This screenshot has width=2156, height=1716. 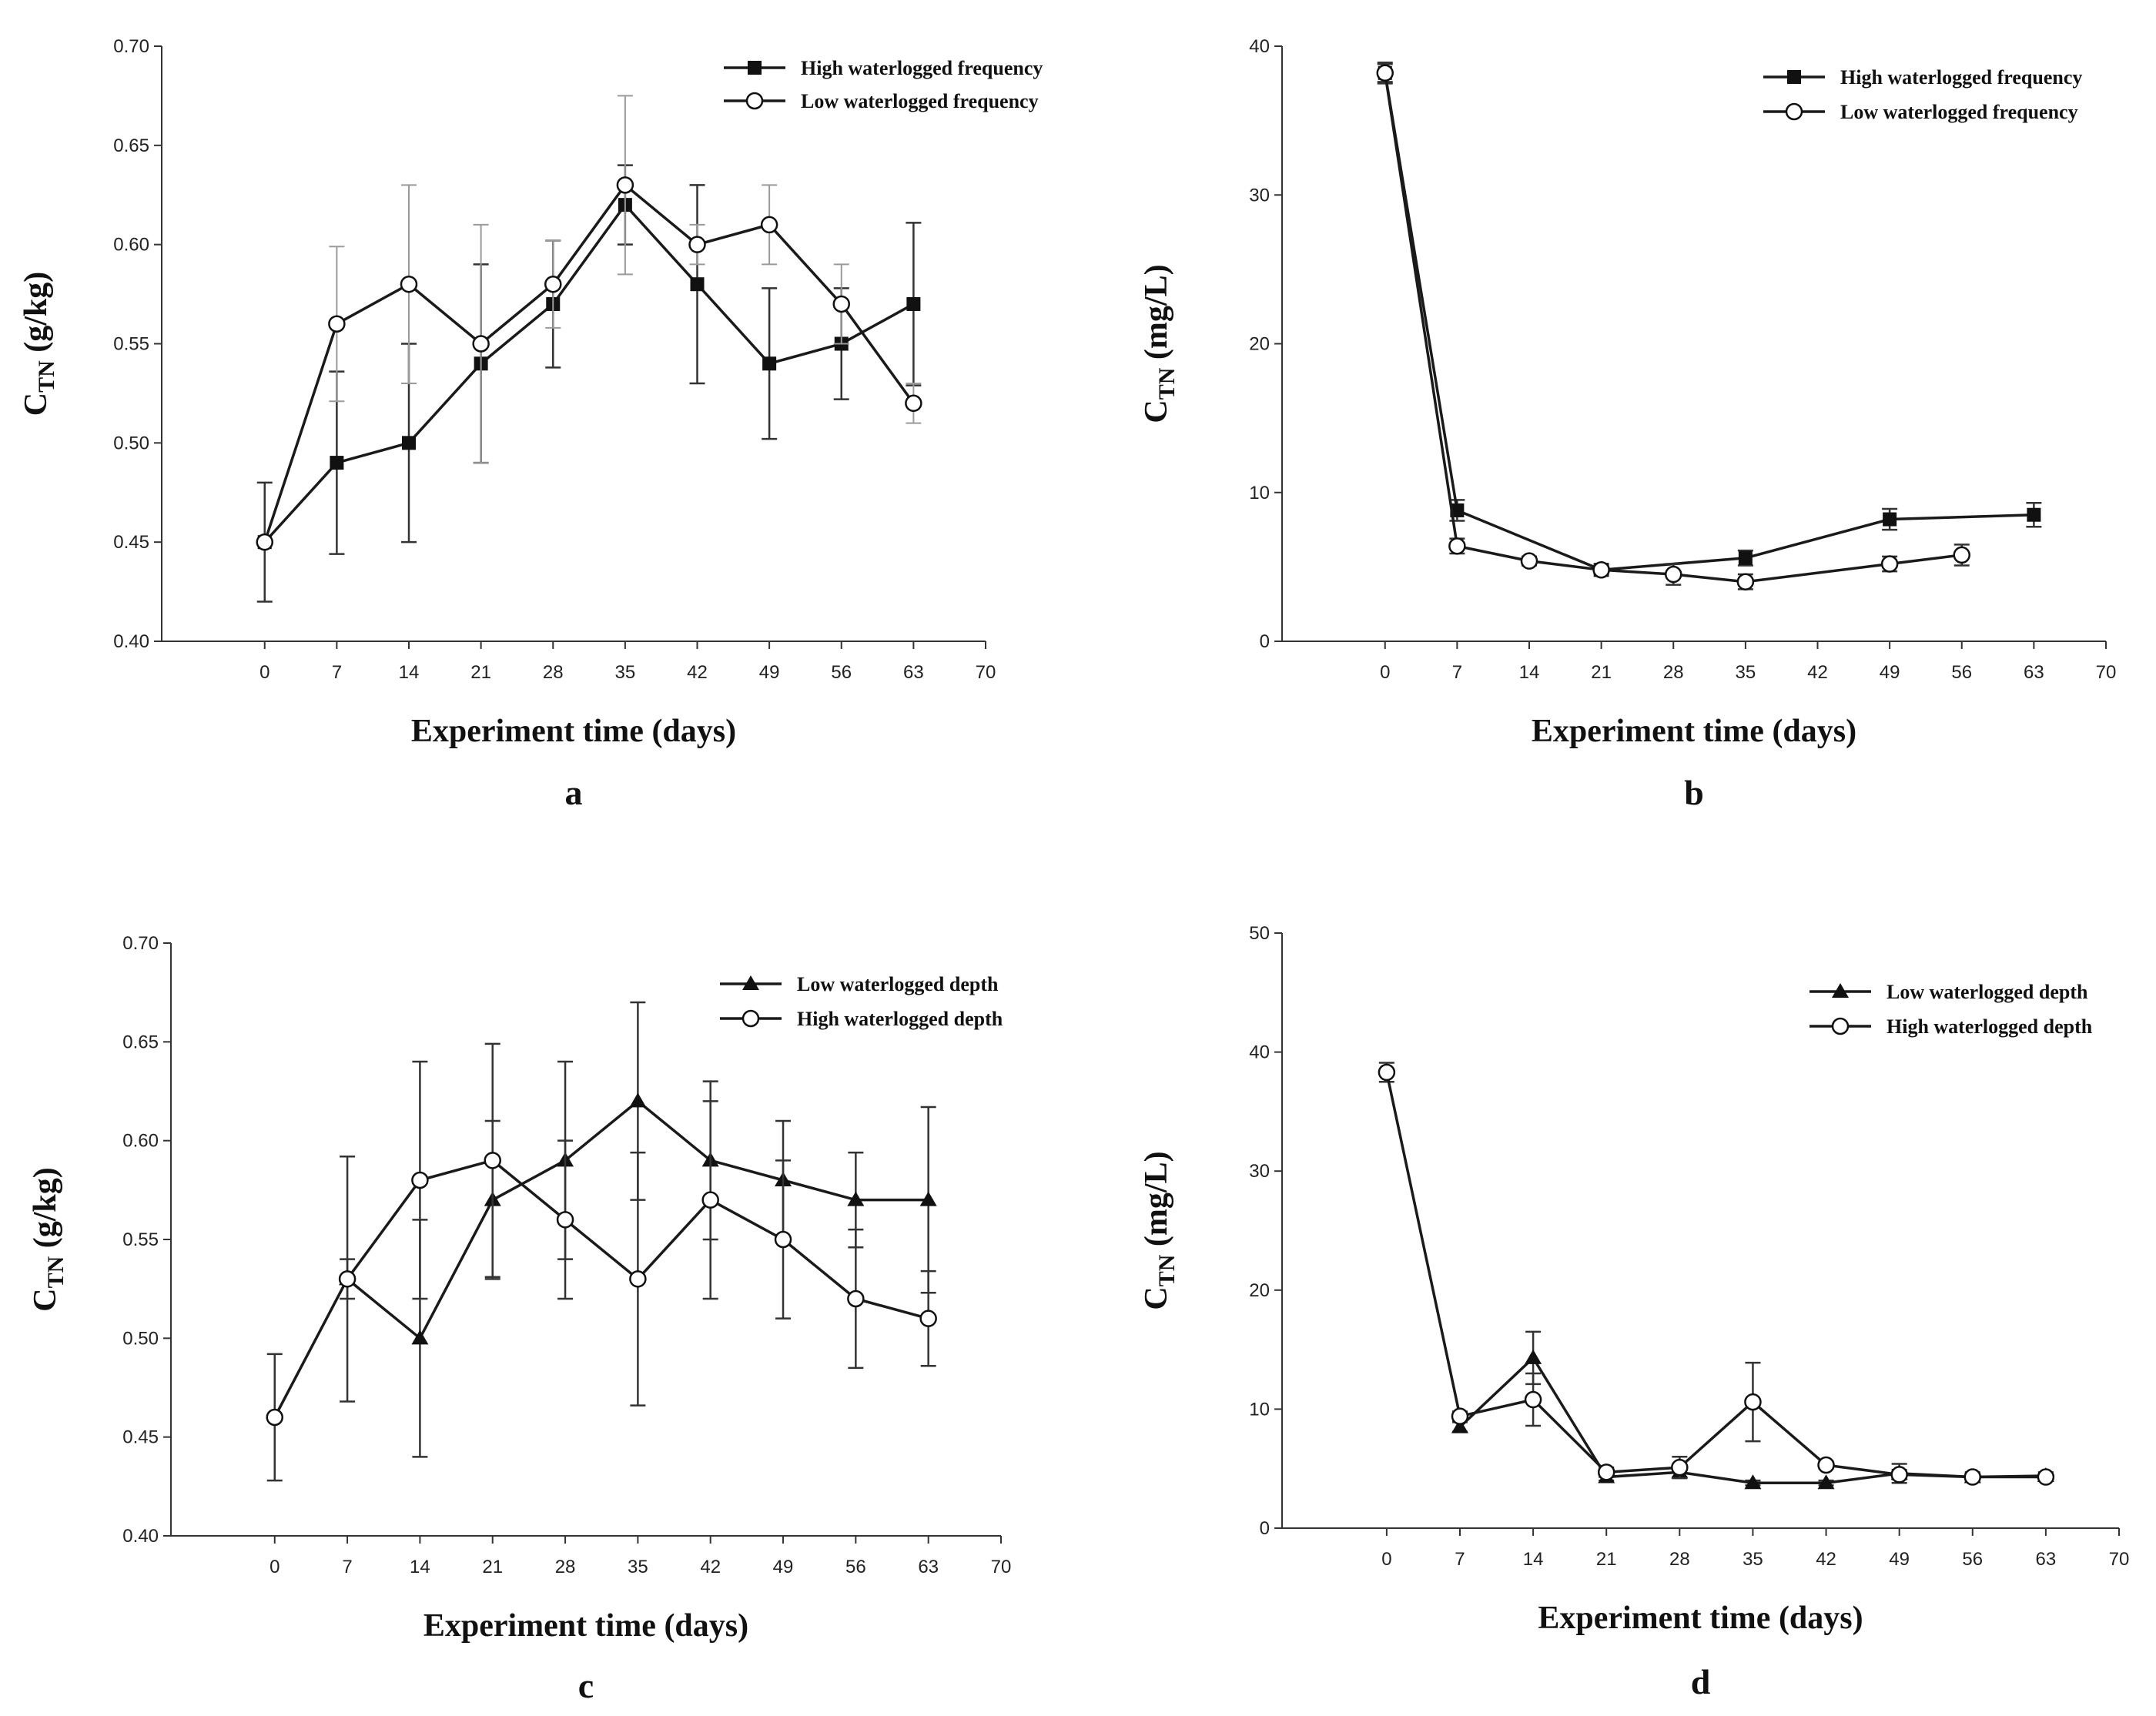 I want to click on y-tick-label: 0.40, so click(x=131, y=641).